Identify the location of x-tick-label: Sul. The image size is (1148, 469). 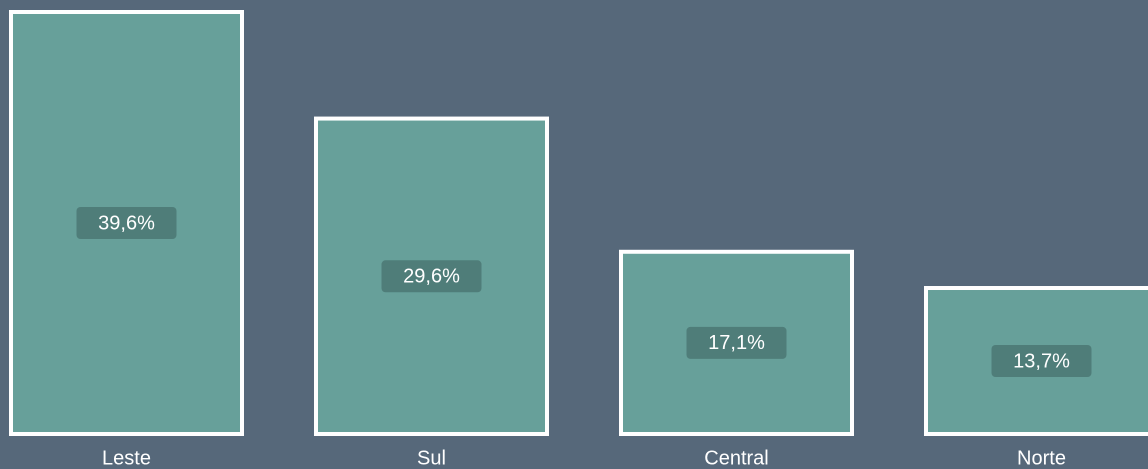
(431, 458).